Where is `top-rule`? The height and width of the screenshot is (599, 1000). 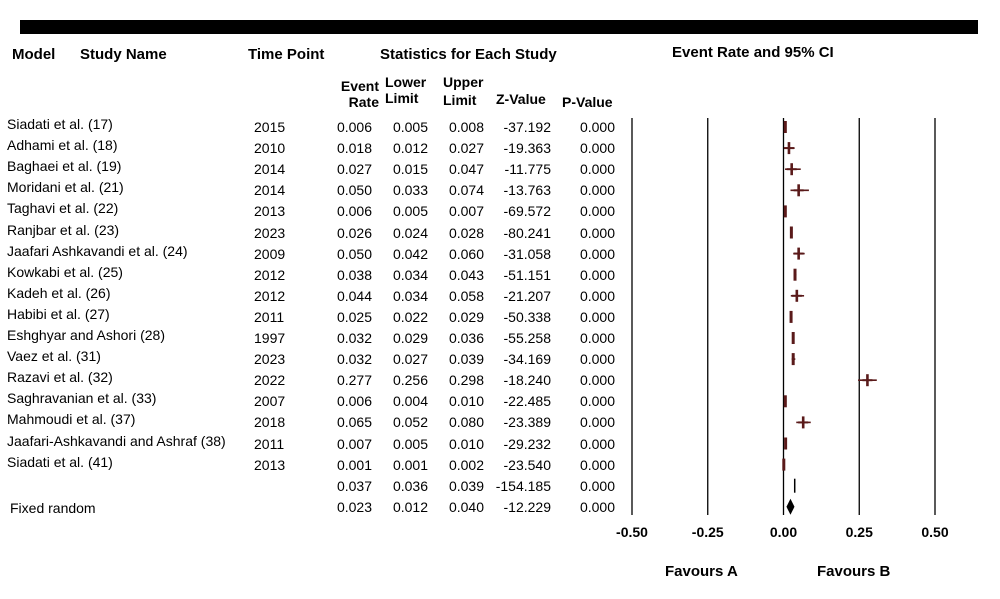 top-rule is located at coordinates (499, 27).